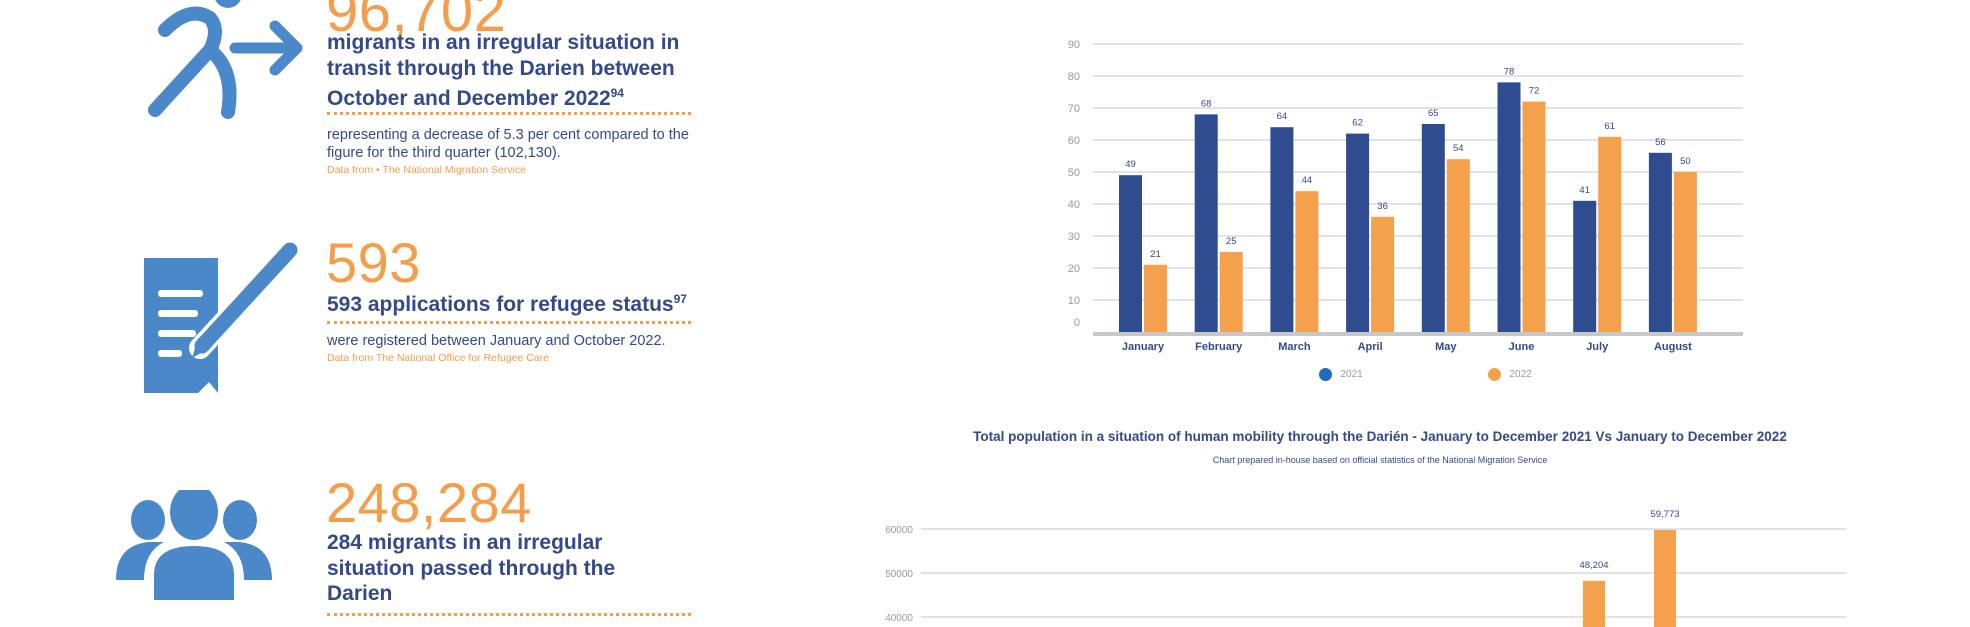 This screenshot has width=1970, height=627. I want to click on people-group-icon, so click(194, 546).